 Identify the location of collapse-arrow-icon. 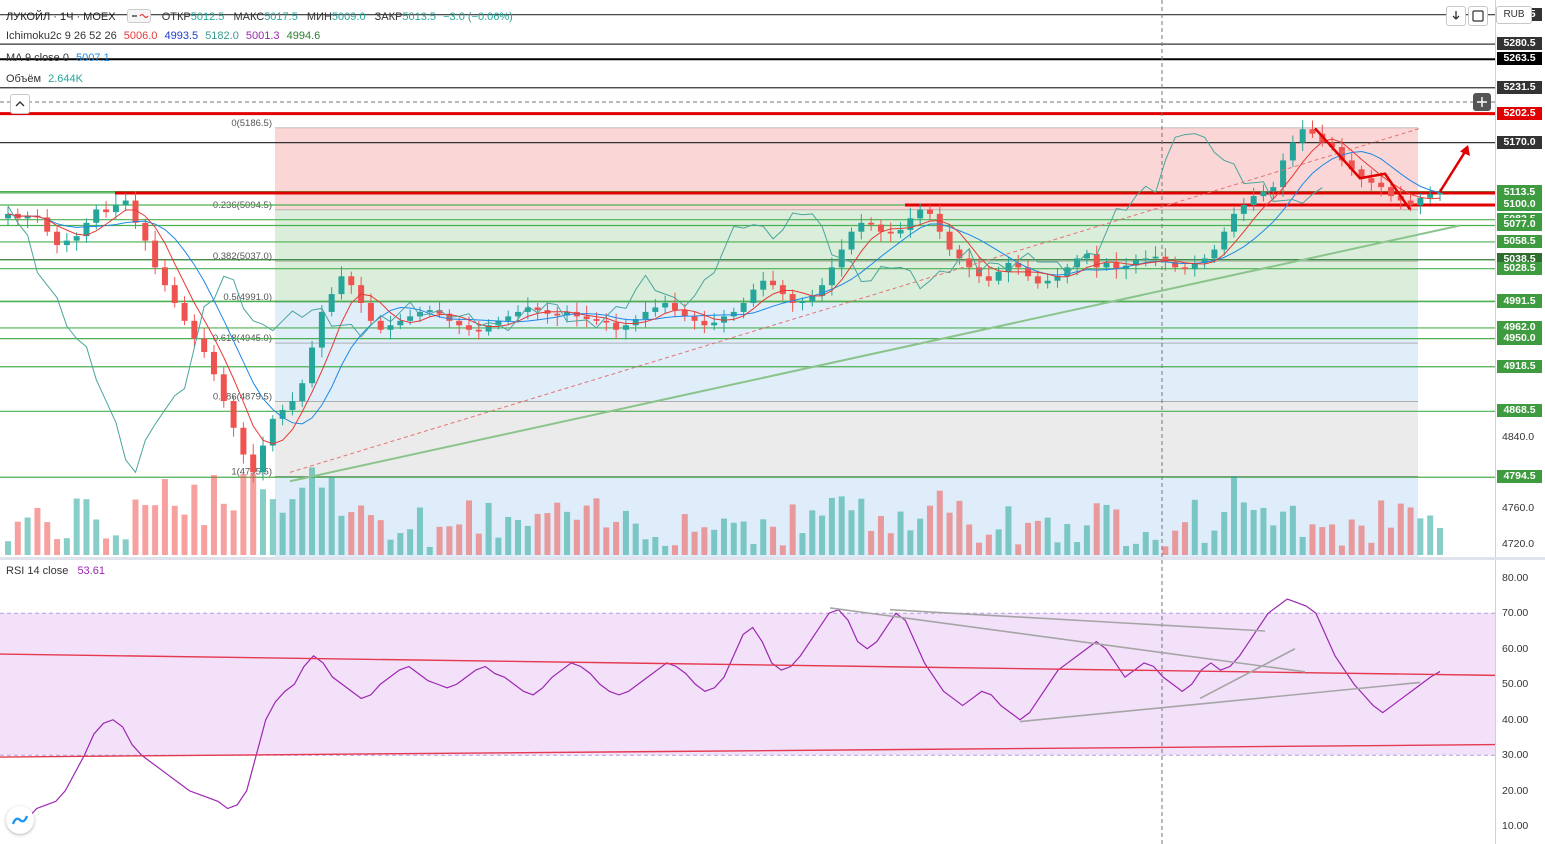
(20, 104).